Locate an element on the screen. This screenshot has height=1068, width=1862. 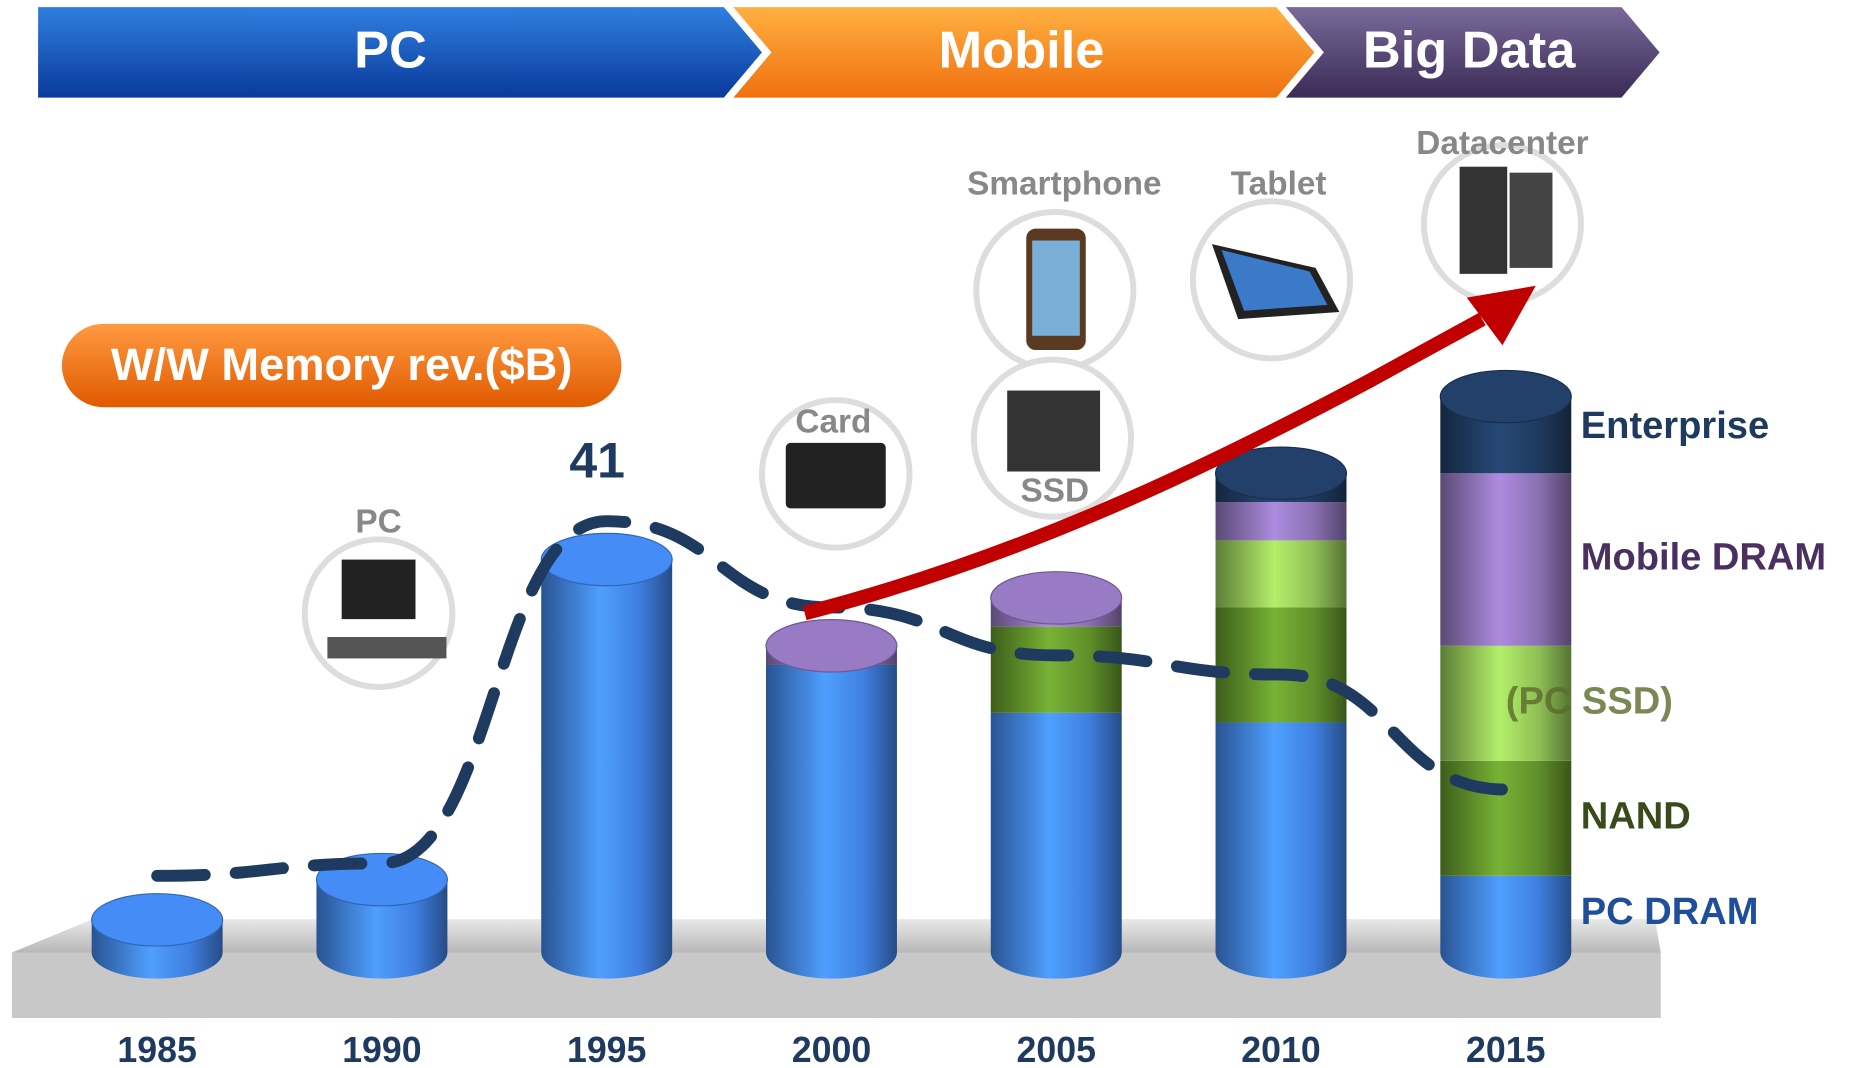
icon-label: Tablet is located at coordinates (1279, 184).